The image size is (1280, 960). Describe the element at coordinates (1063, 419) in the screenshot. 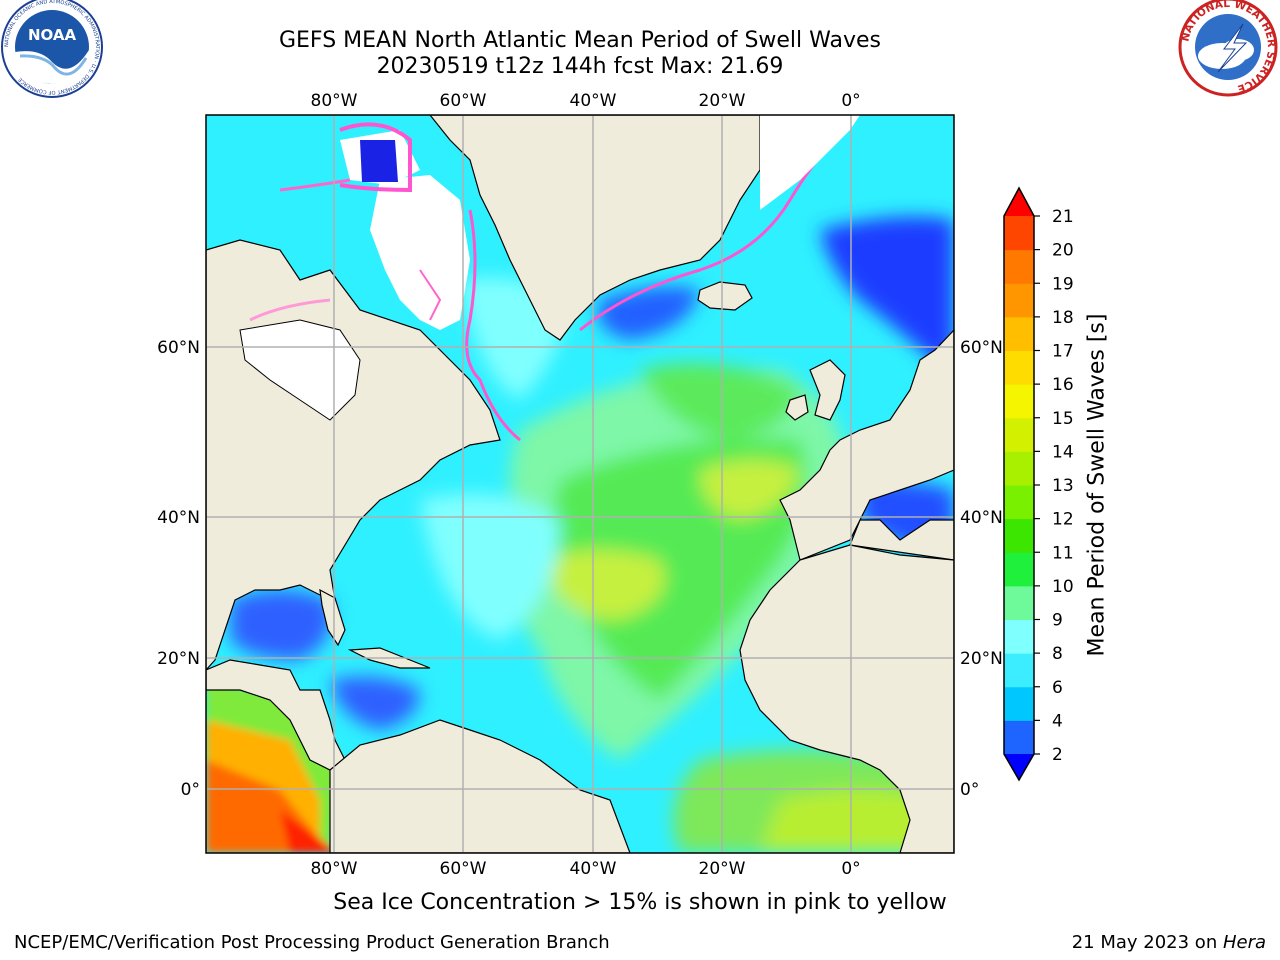

I see `colorbar-tick-label: 15` at that location.